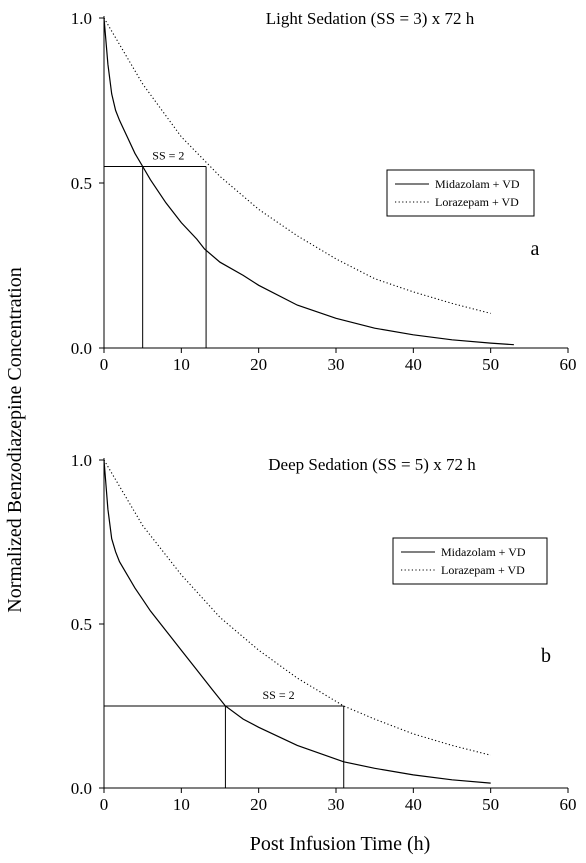  What do you see at coordinates (15, 439) in the screenshot?
I see `y-axis-label: Normalized Benzodiazepine Concentration` at bounding box center [15, 439].